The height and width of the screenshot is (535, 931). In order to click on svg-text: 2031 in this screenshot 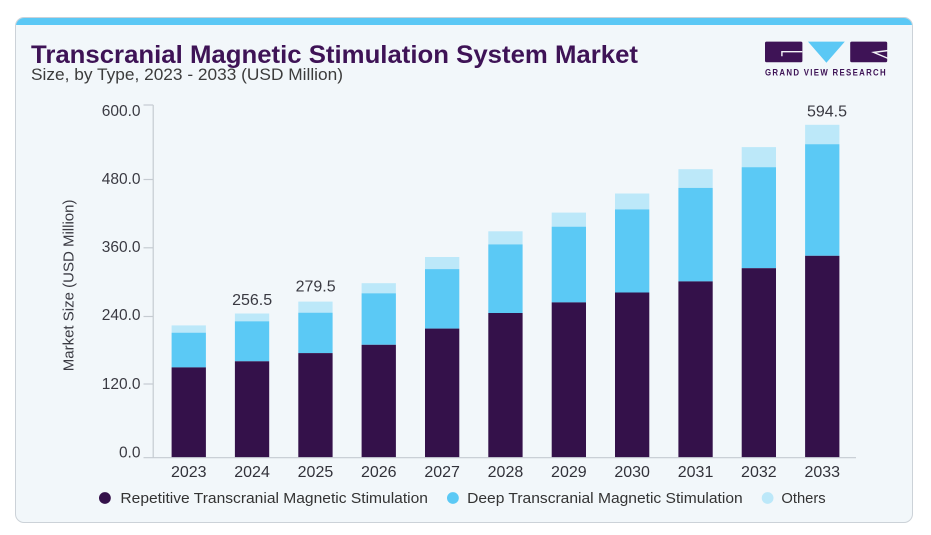, I will do `click(696, 472)`.